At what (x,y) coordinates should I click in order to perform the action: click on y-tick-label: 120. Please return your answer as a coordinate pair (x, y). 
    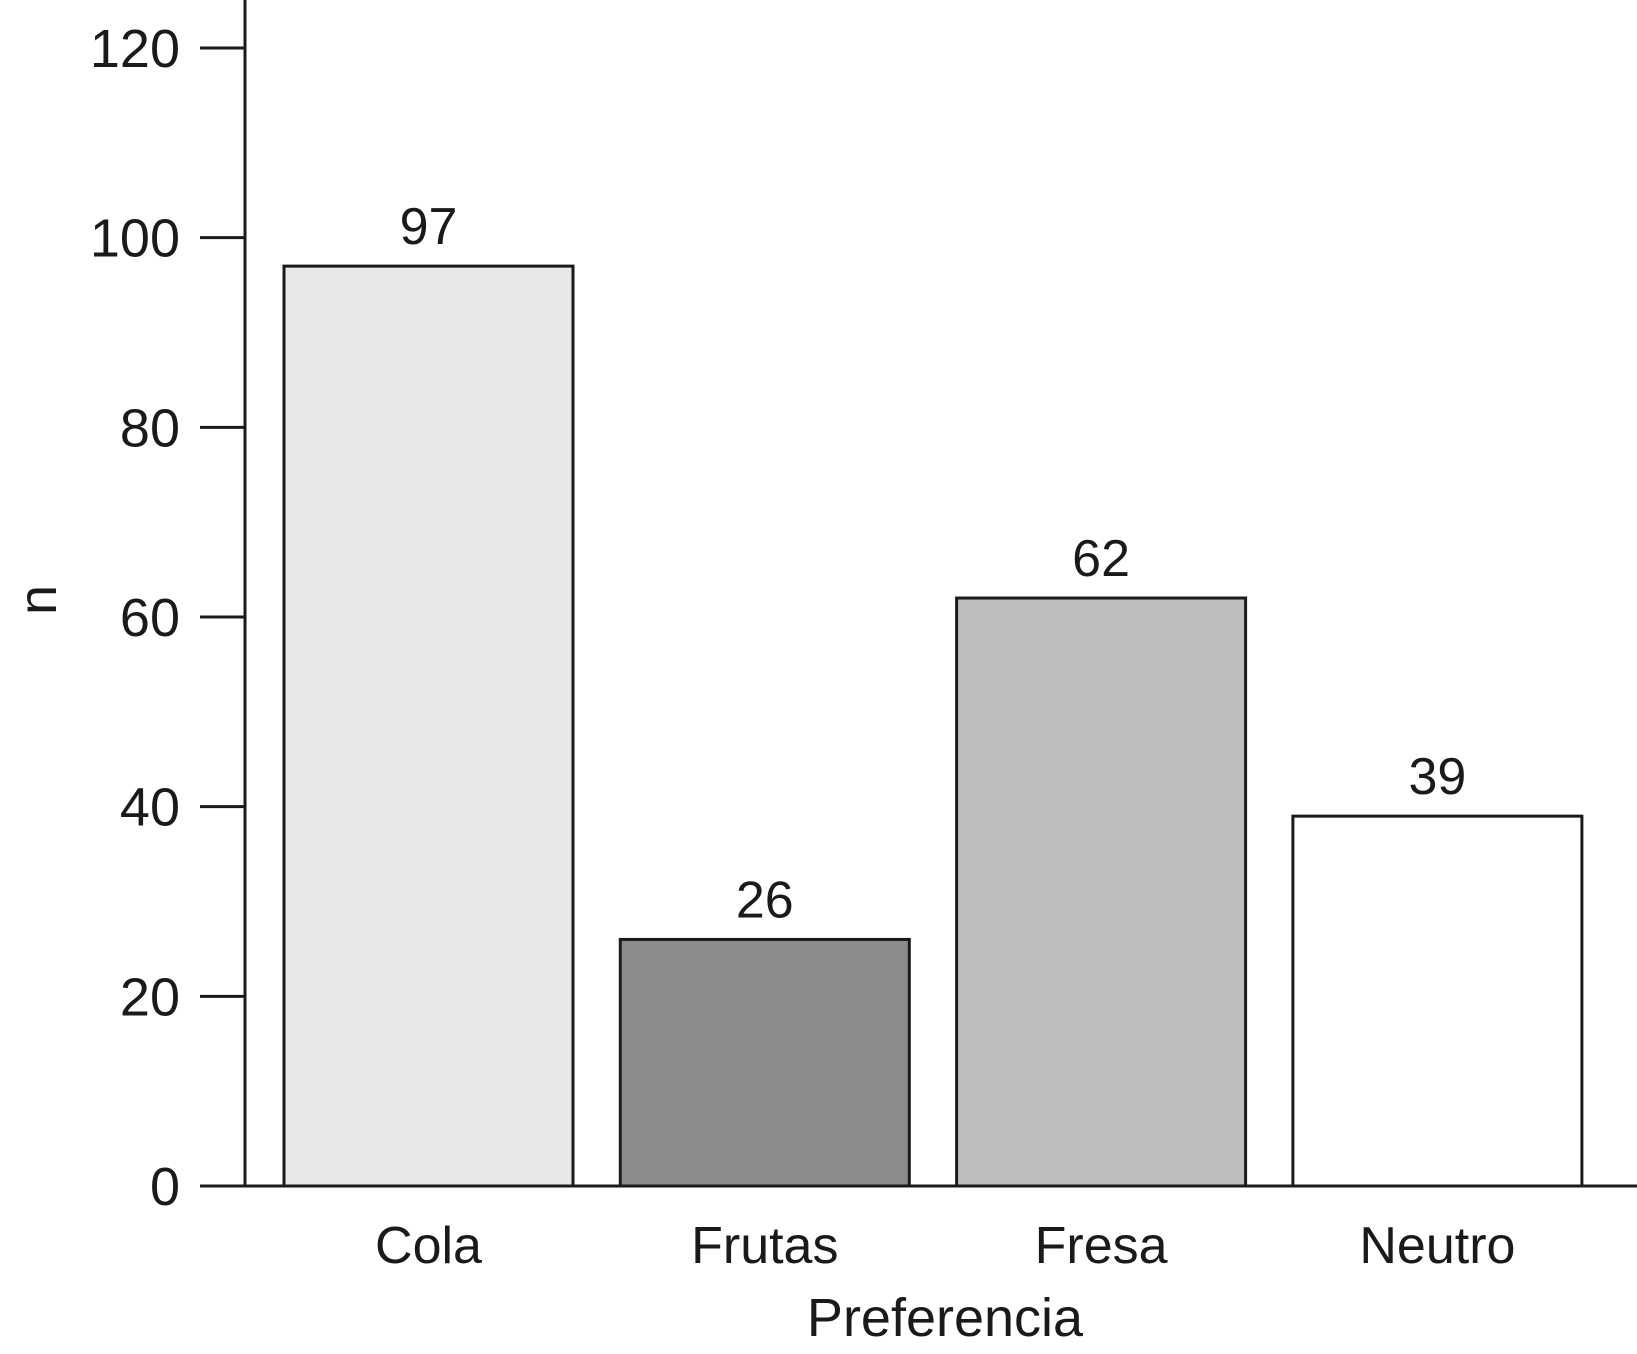
    Looking at the image, I should click on (135, 49).